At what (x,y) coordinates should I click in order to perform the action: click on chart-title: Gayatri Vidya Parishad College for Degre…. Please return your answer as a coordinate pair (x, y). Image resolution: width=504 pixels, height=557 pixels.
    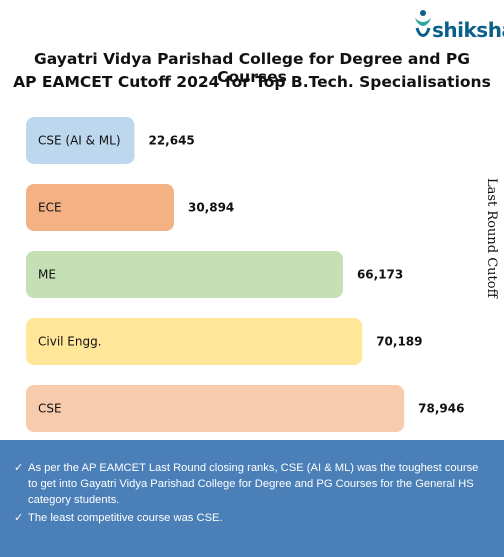
    Looking at the image, I should click on (252, 68).